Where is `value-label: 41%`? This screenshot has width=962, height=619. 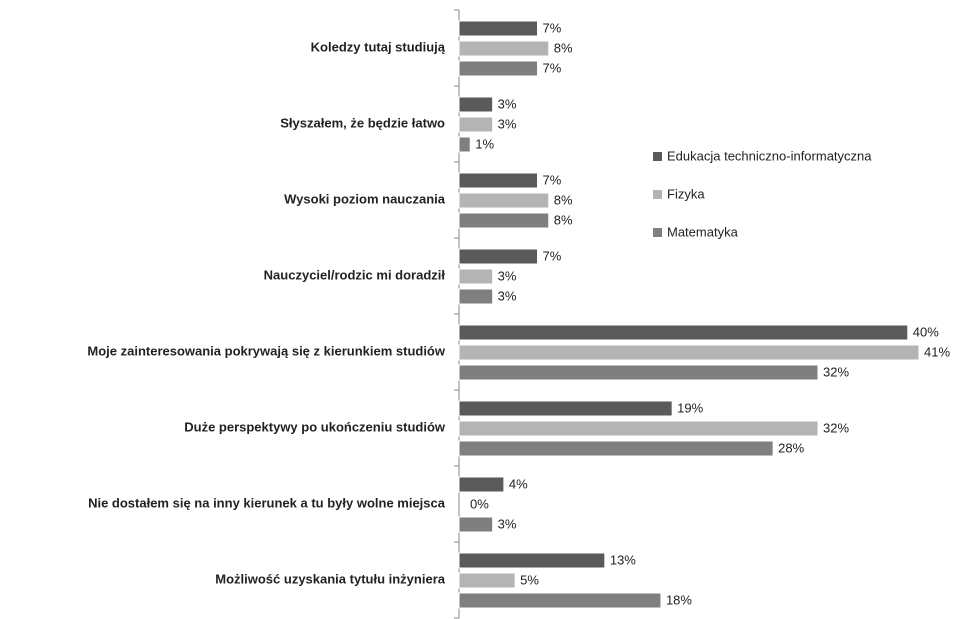
value-label: 41% is located at coordinates (937, 351).